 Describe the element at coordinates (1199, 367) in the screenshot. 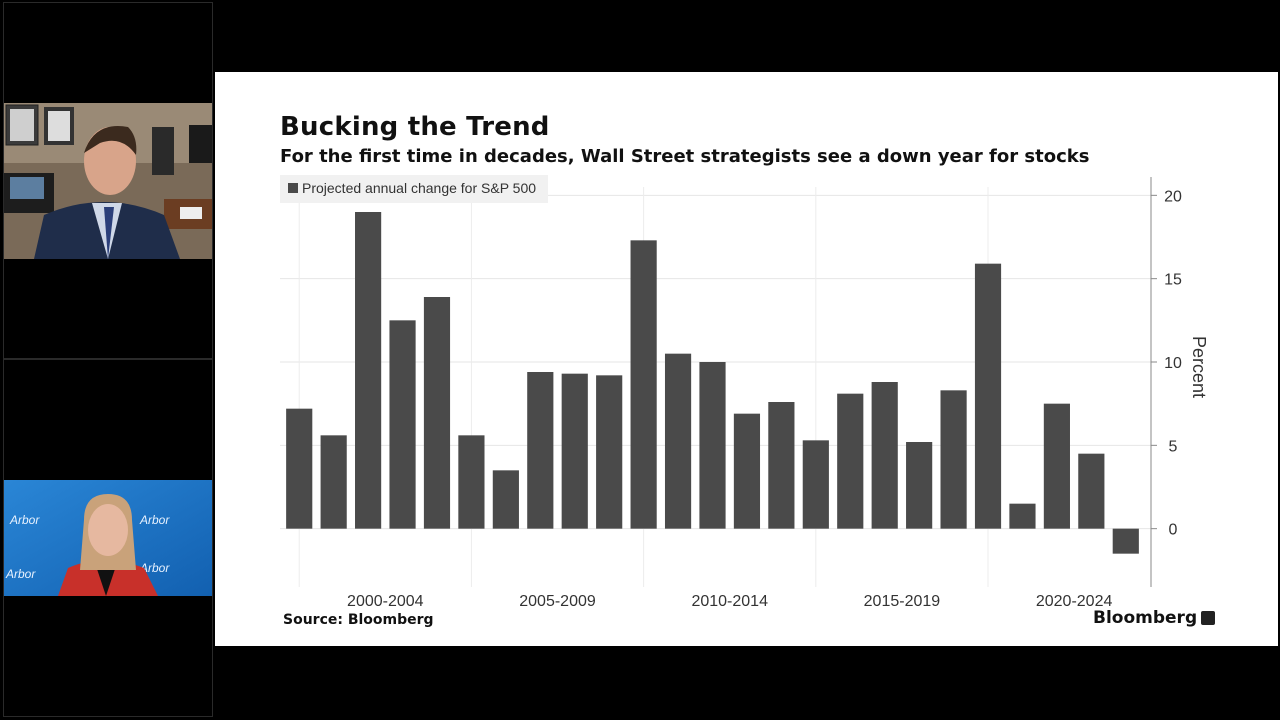

I see `y-axis-label: Percent` at that location.